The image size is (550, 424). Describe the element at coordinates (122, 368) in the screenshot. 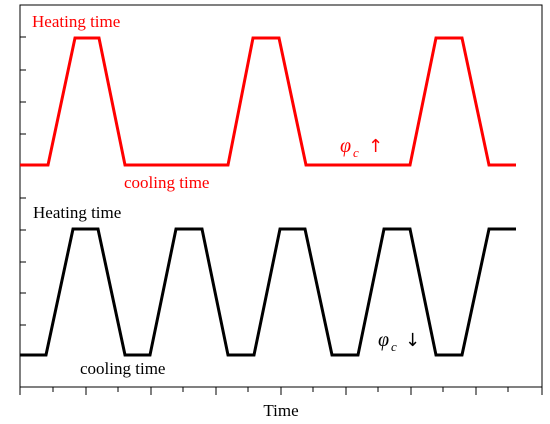

I see `bottom-cooling-label: cooling time` at that location.